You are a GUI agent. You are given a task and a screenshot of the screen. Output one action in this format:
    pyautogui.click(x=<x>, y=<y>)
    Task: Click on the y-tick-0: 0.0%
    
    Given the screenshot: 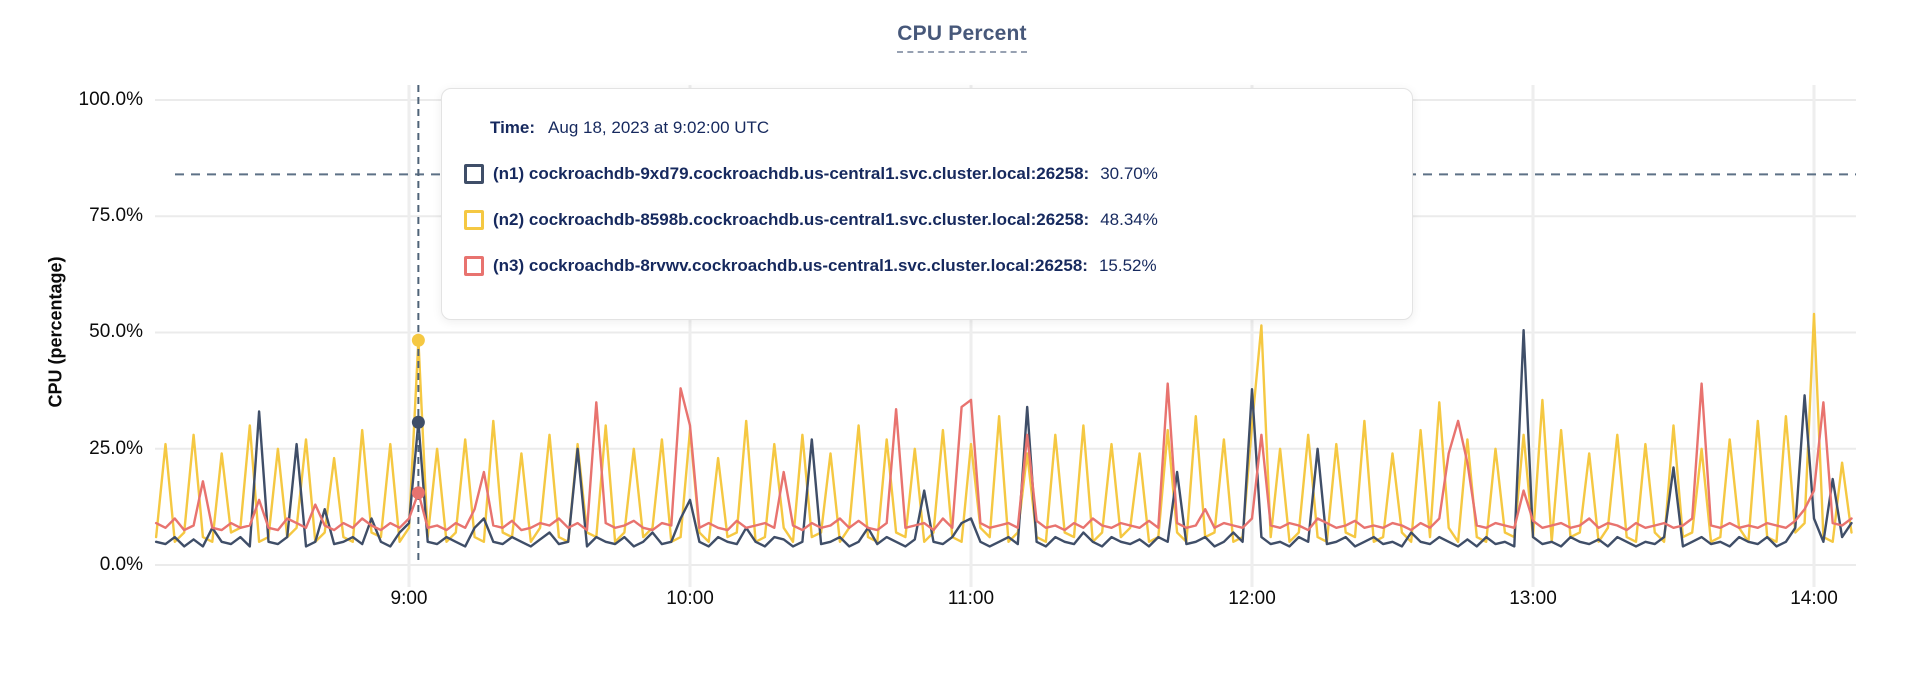 What is the action you would take?
    pyautogui.click(x=121, y=564)
    